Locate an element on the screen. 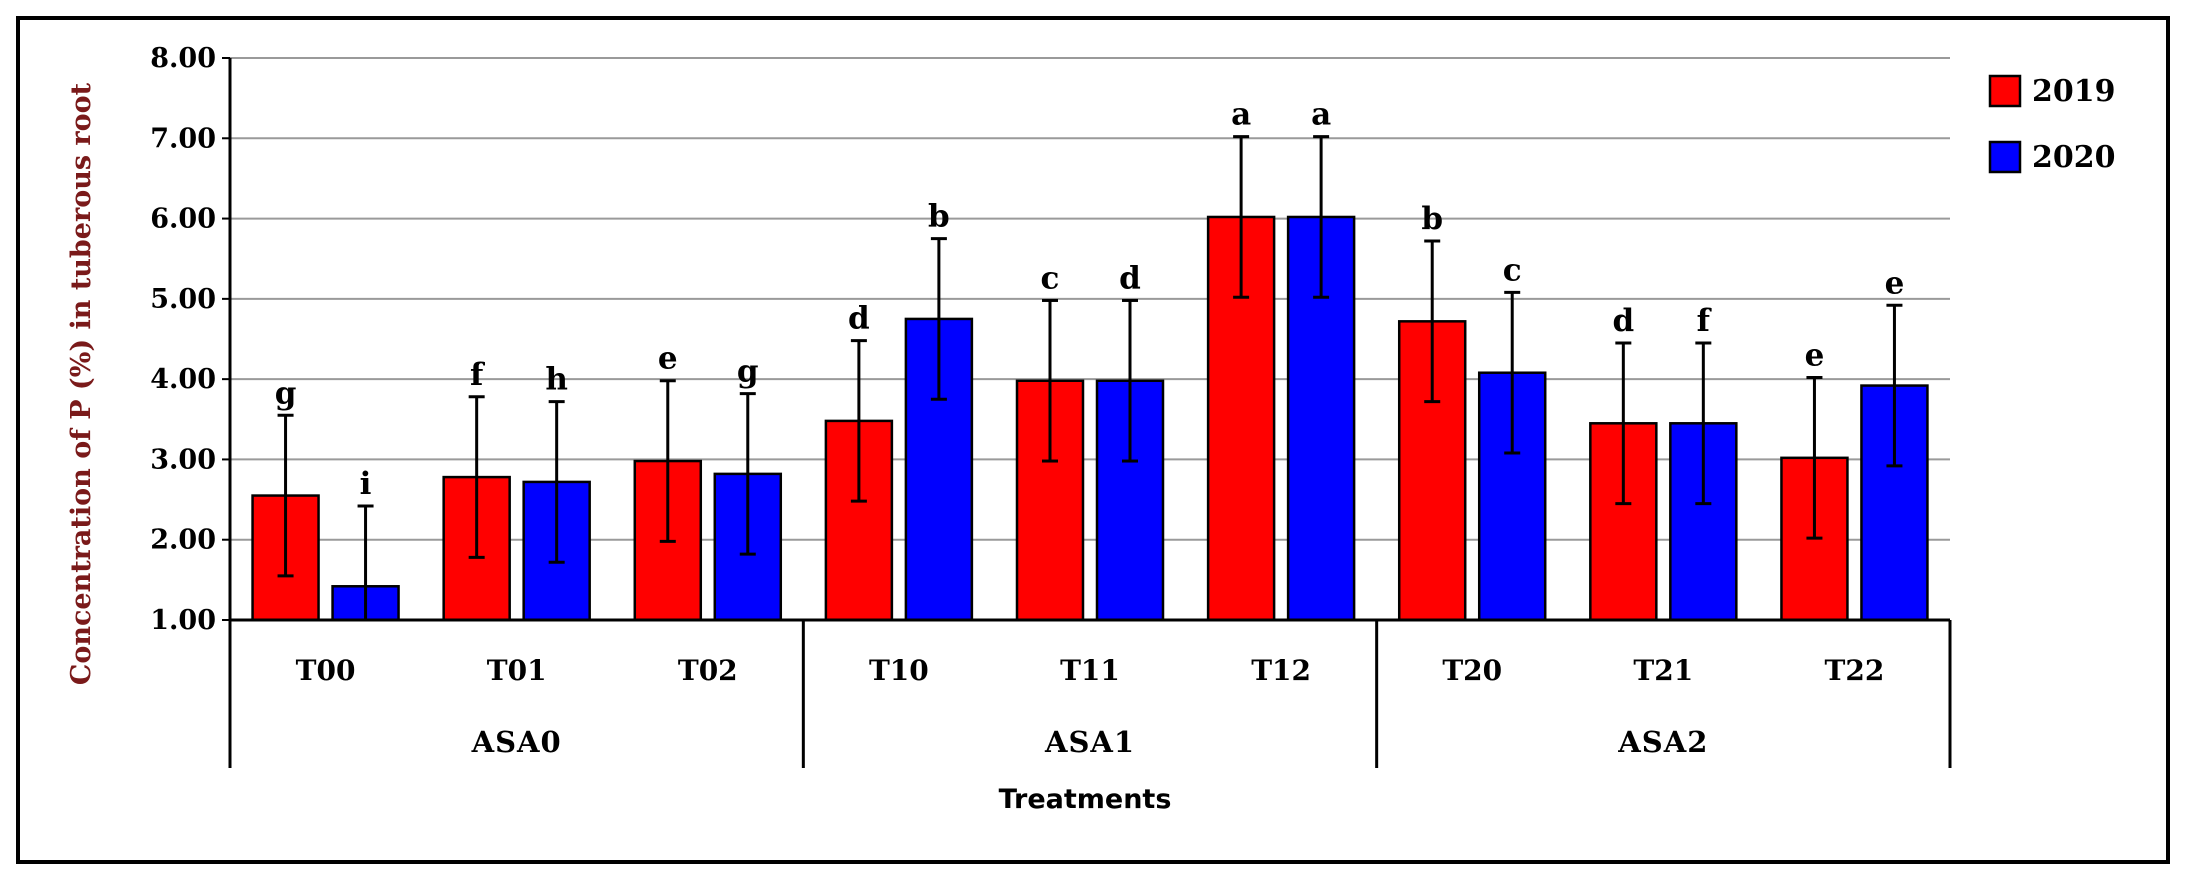  category-label-T22: T22 is located at coordinates (1855, 670).